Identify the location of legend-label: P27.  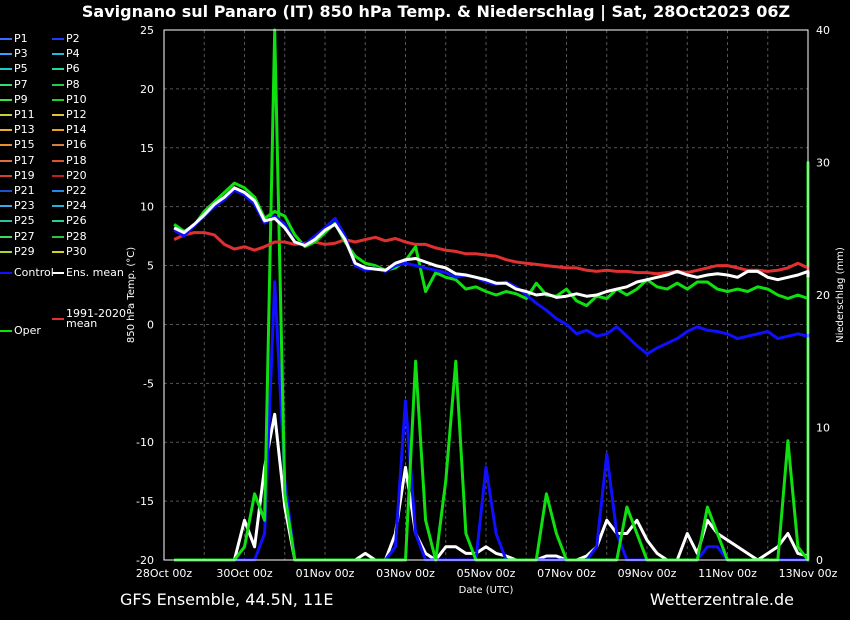
(24, 236).